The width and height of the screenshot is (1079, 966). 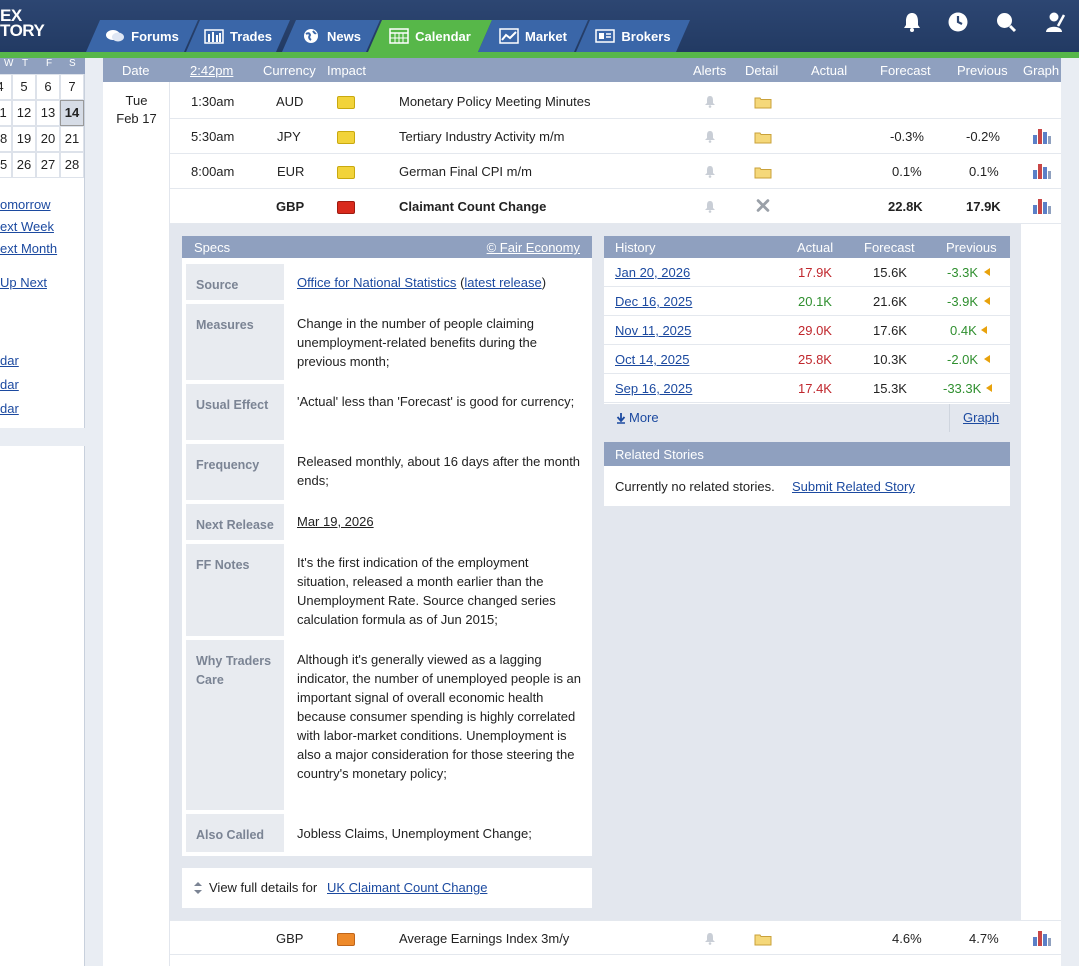 I want to click on logo-line-2: TORY, so click(x=22, y=30).